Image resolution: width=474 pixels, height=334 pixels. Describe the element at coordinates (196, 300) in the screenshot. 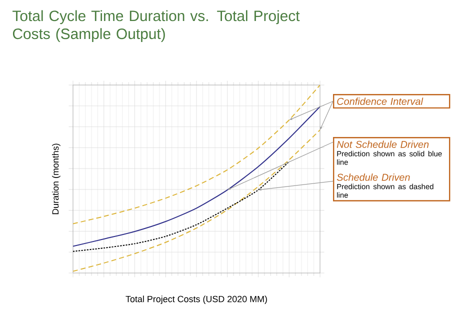

I see `x-axis-title: Total Project Costs (USD 2020 MM)` at that location.